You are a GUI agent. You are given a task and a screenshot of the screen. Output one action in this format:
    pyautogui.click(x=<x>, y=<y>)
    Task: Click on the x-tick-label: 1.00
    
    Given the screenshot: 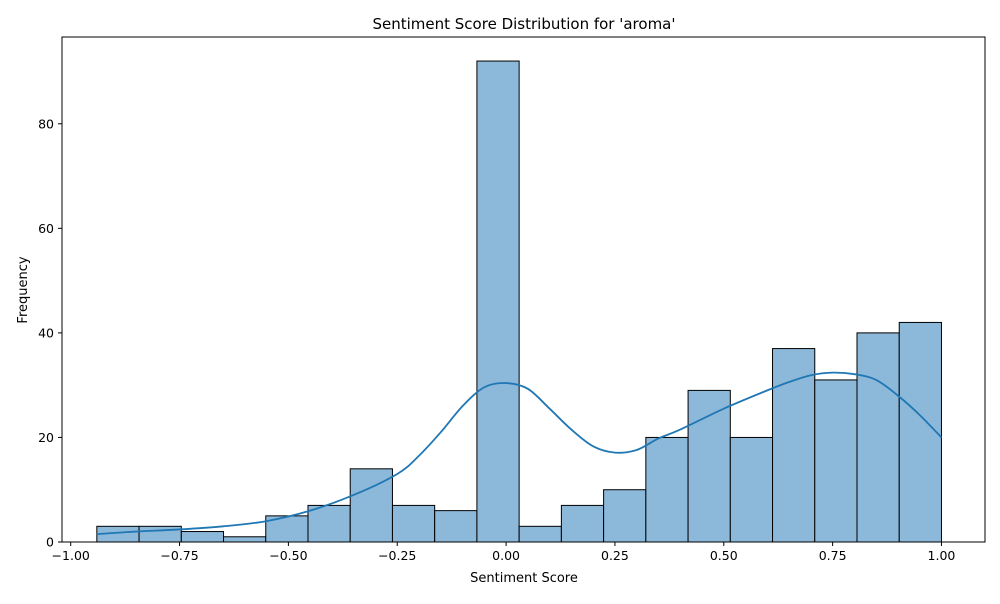 What is the action you would take?
    pyautogui.click(x=942, y=555)
    